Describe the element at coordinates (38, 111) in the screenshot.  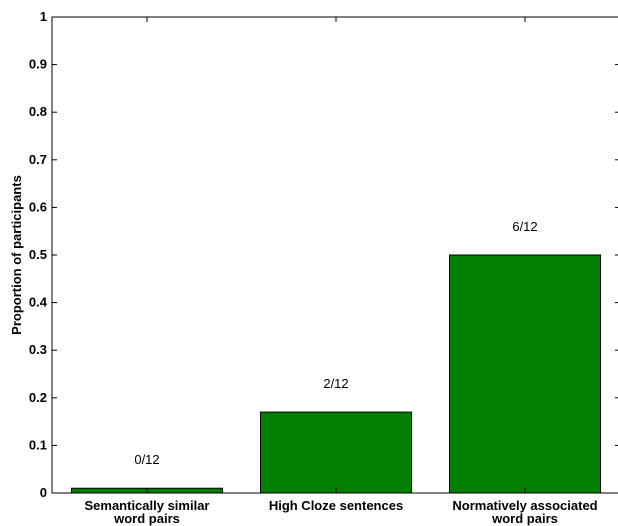
I see `y-tick-label: 0.8` at that location.